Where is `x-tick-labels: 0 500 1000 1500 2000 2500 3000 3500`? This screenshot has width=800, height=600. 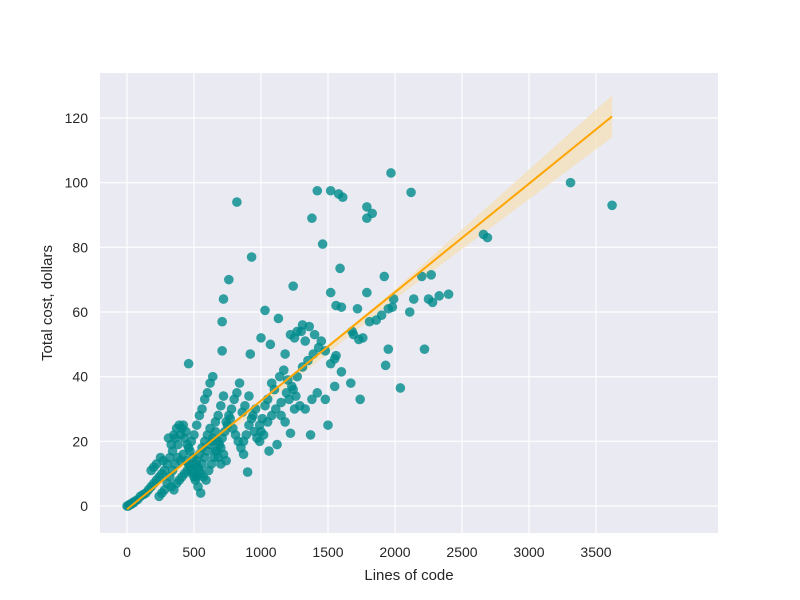
x-tick-labels: 0 500 1000 1500 2000 2500 3000 3500 is located at coordinates (367, 552).